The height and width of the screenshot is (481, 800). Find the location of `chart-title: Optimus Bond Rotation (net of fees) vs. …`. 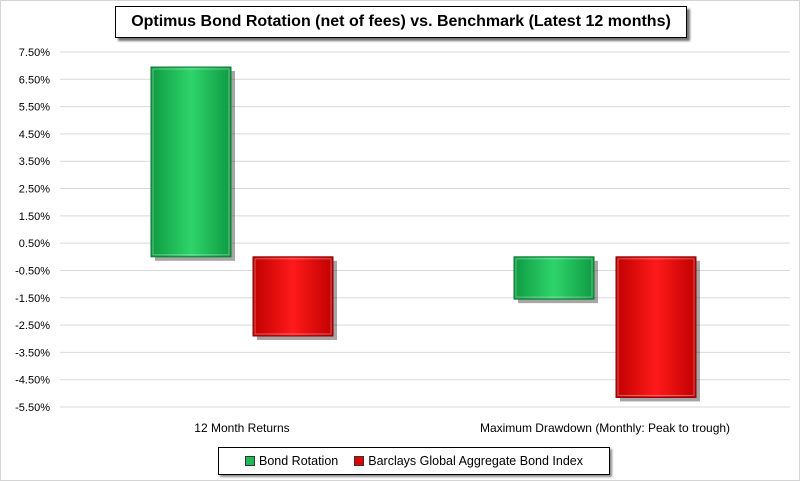

chart-title: Optimus Bond Rotation (net of fees) vs. … is located at coordinates (401, 22).